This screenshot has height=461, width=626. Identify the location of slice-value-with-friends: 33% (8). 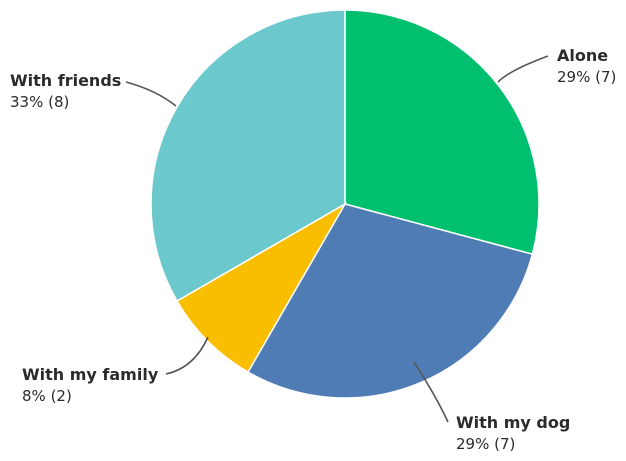
(39, 102).